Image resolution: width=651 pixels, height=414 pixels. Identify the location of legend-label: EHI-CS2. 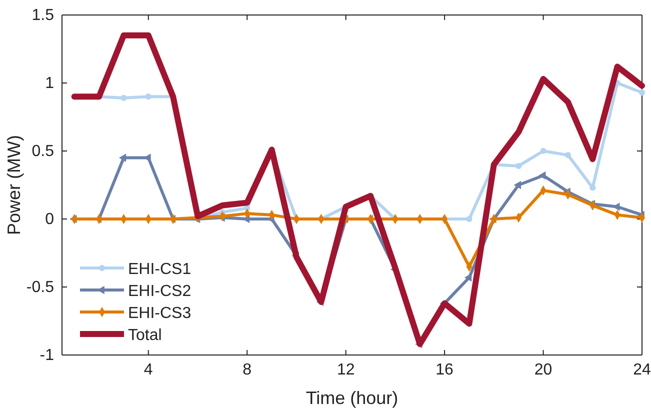
(160, 291).